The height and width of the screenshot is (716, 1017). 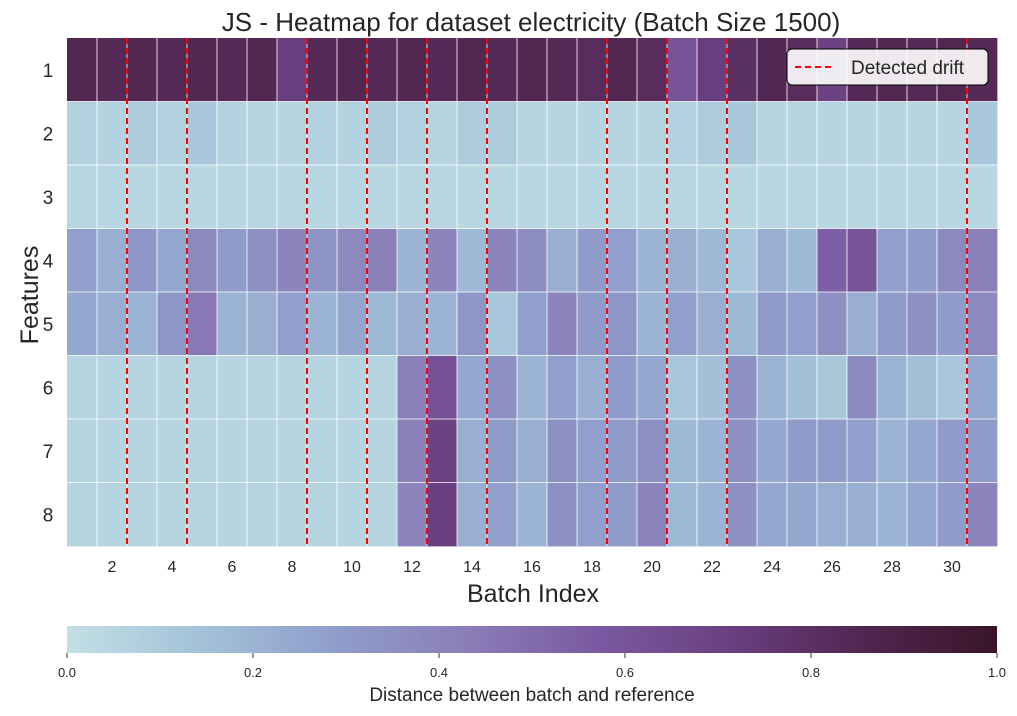 I want to click on x-tick-label: 26, so click(x=832, y=567).